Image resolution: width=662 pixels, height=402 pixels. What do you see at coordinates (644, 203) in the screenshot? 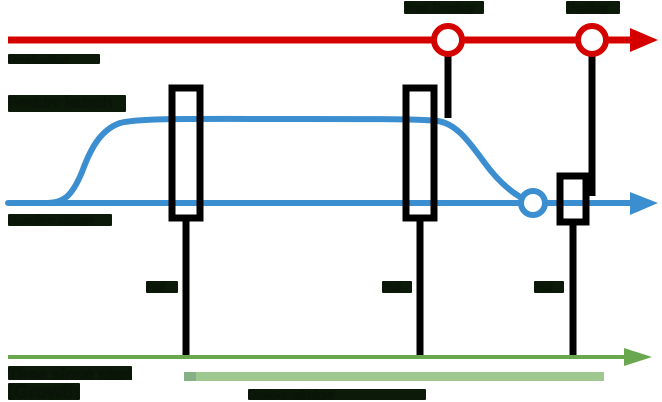
I see `adoption-track-arrow-icon` at bounding box center [644, 203].